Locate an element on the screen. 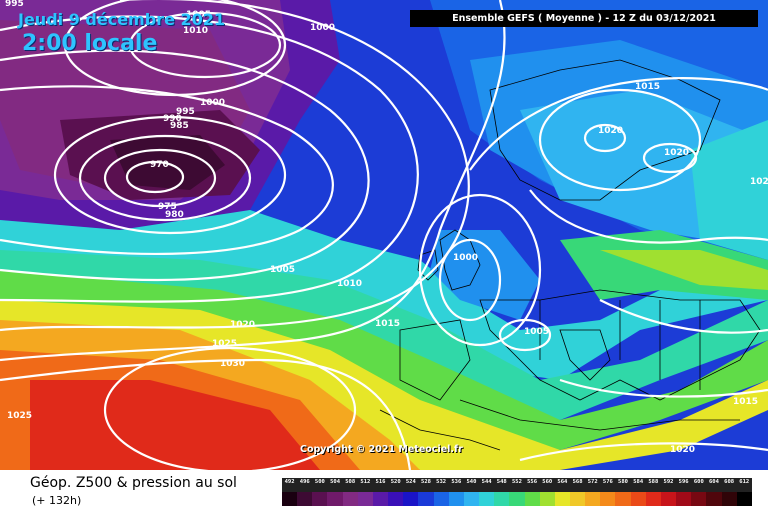 This screenshot has width=768, height=512. scale-value: 516 is located at coordinates (380, 482).